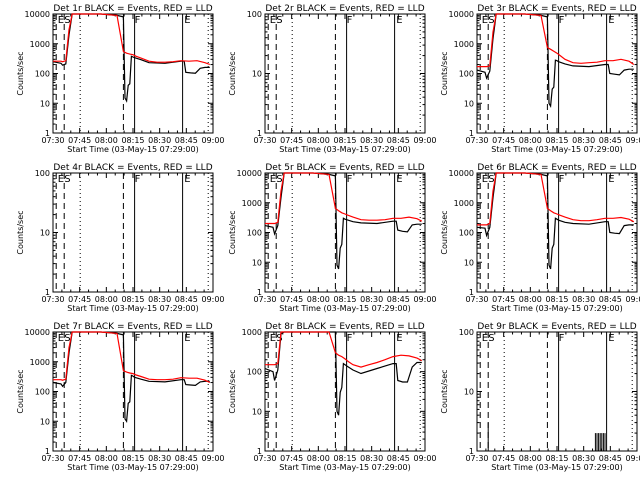 The image size is (640, 480). Describe the element at coordinates (344, 9) in the screenshot. I see `panel-title: Det 2r BLACK = Events, RED = LLD` at that location.